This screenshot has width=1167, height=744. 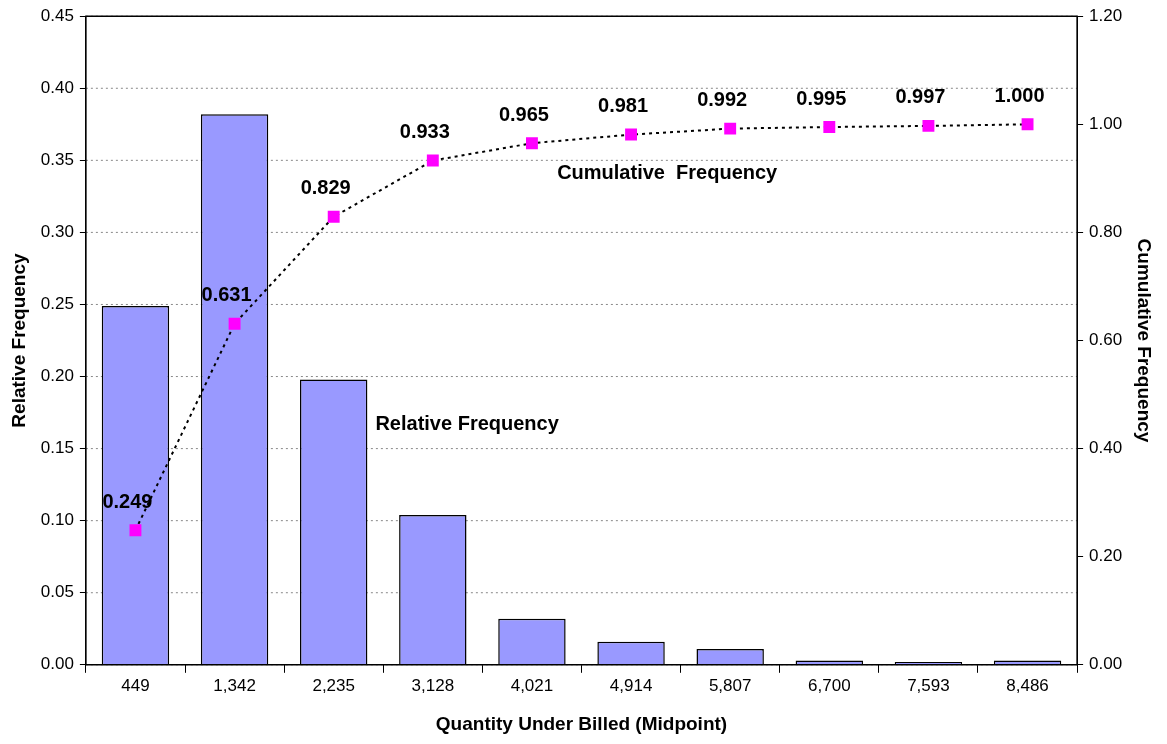 What do you see at coordinates (581, 723) in the screenshot?
I see `x-axis-title: Quantity Under Billed (Midpoint)` at bounding box center [581, 723].